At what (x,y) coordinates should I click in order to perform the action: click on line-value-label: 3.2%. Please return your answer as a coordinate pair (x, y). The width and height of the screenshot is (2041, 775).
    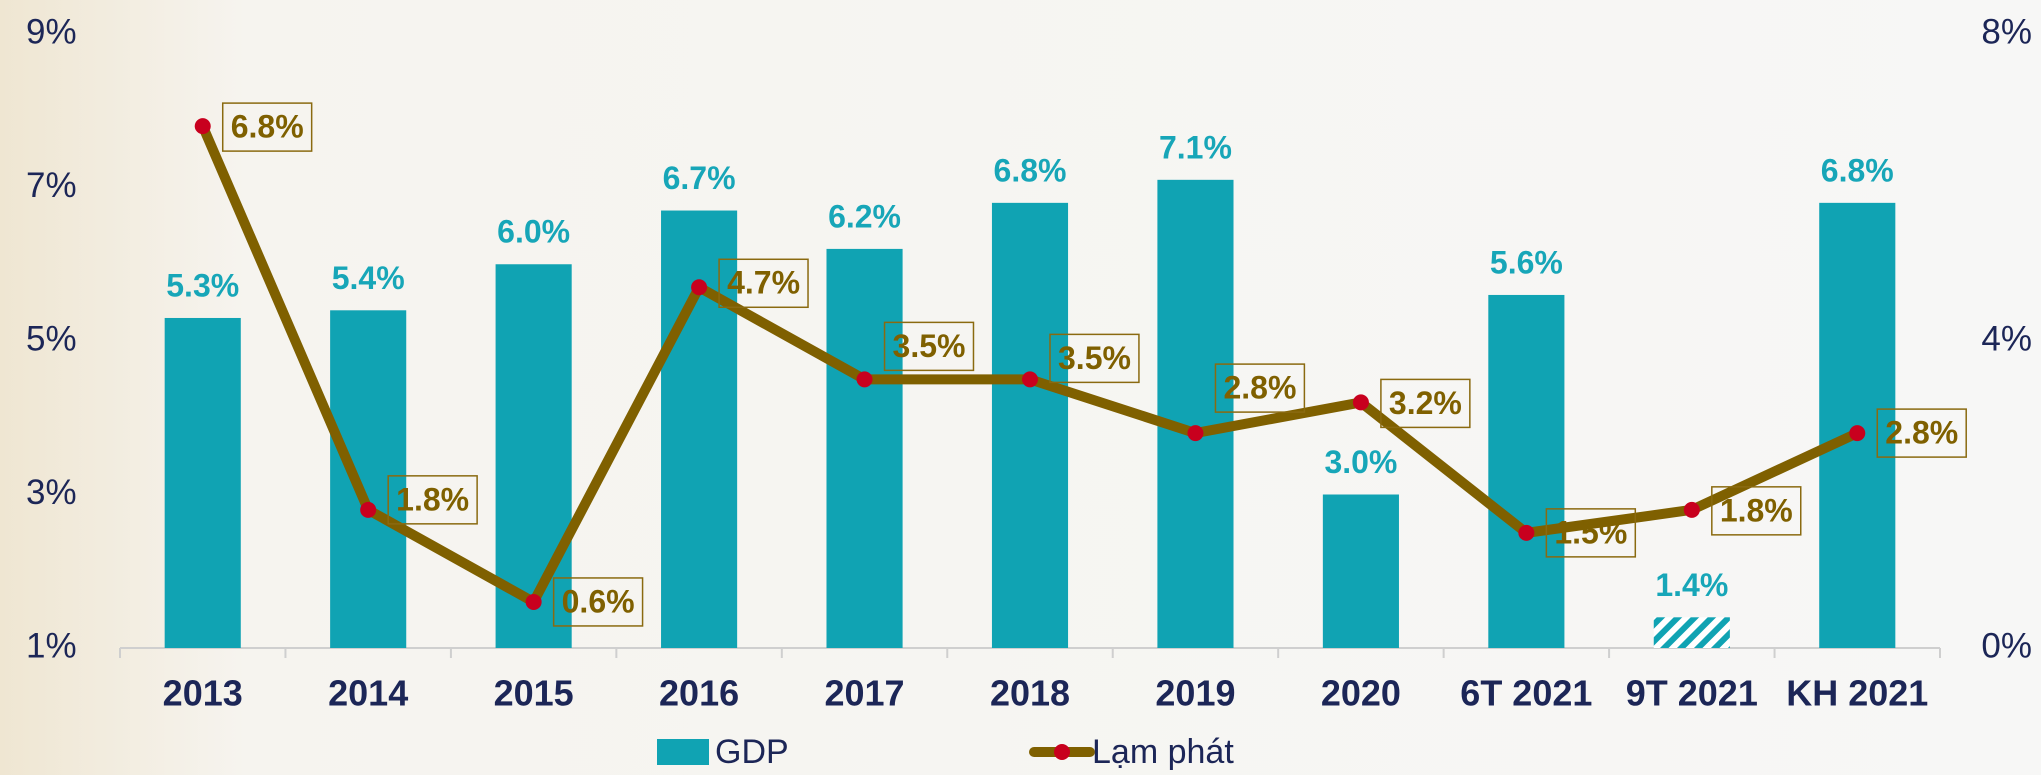
    Looking at the image, I should click on (1425, 403).